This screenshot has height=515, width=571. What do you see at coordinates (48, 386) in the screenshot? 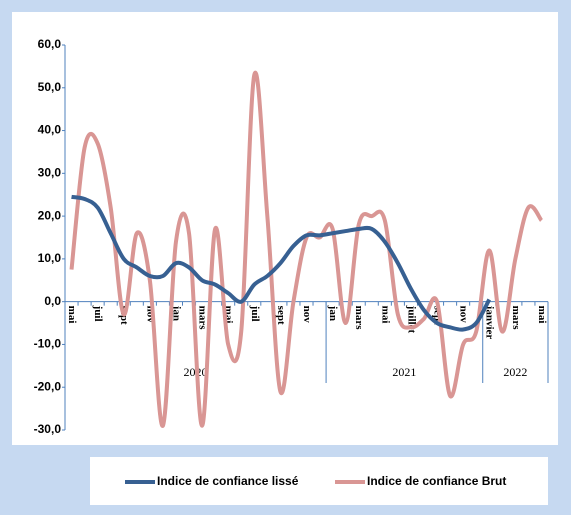
I see `y-tick-label: -20,0` at bounding box center [48, 386].